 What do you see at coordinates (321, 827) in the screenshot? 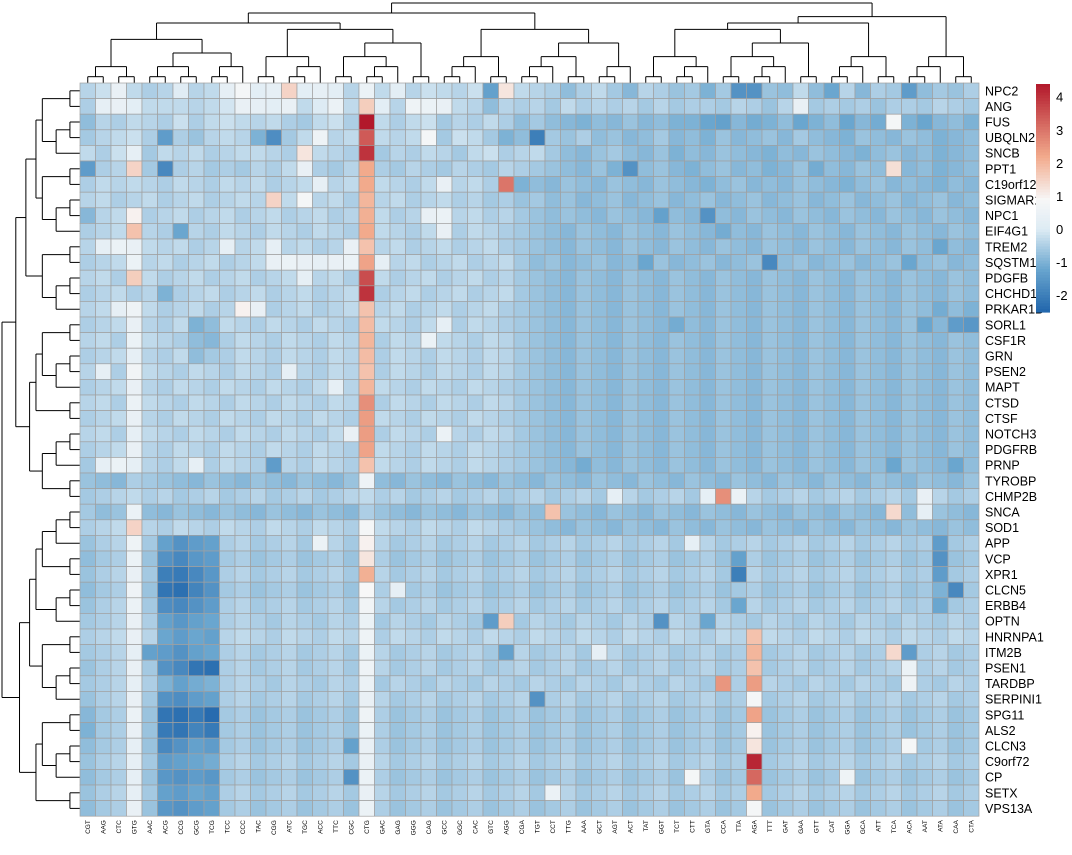
I see `column-label: ACC` at bounding box center [321, 827].